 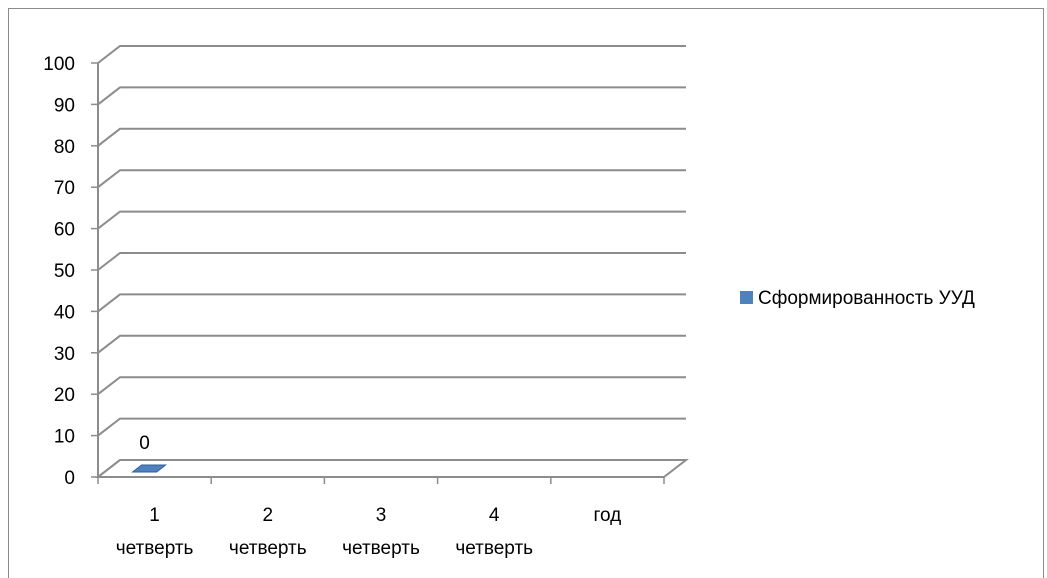 What do you see at coordinates (69, 478) in the screenshot?
I see `y-tick-label: 0` at bounding box center [69, 478].